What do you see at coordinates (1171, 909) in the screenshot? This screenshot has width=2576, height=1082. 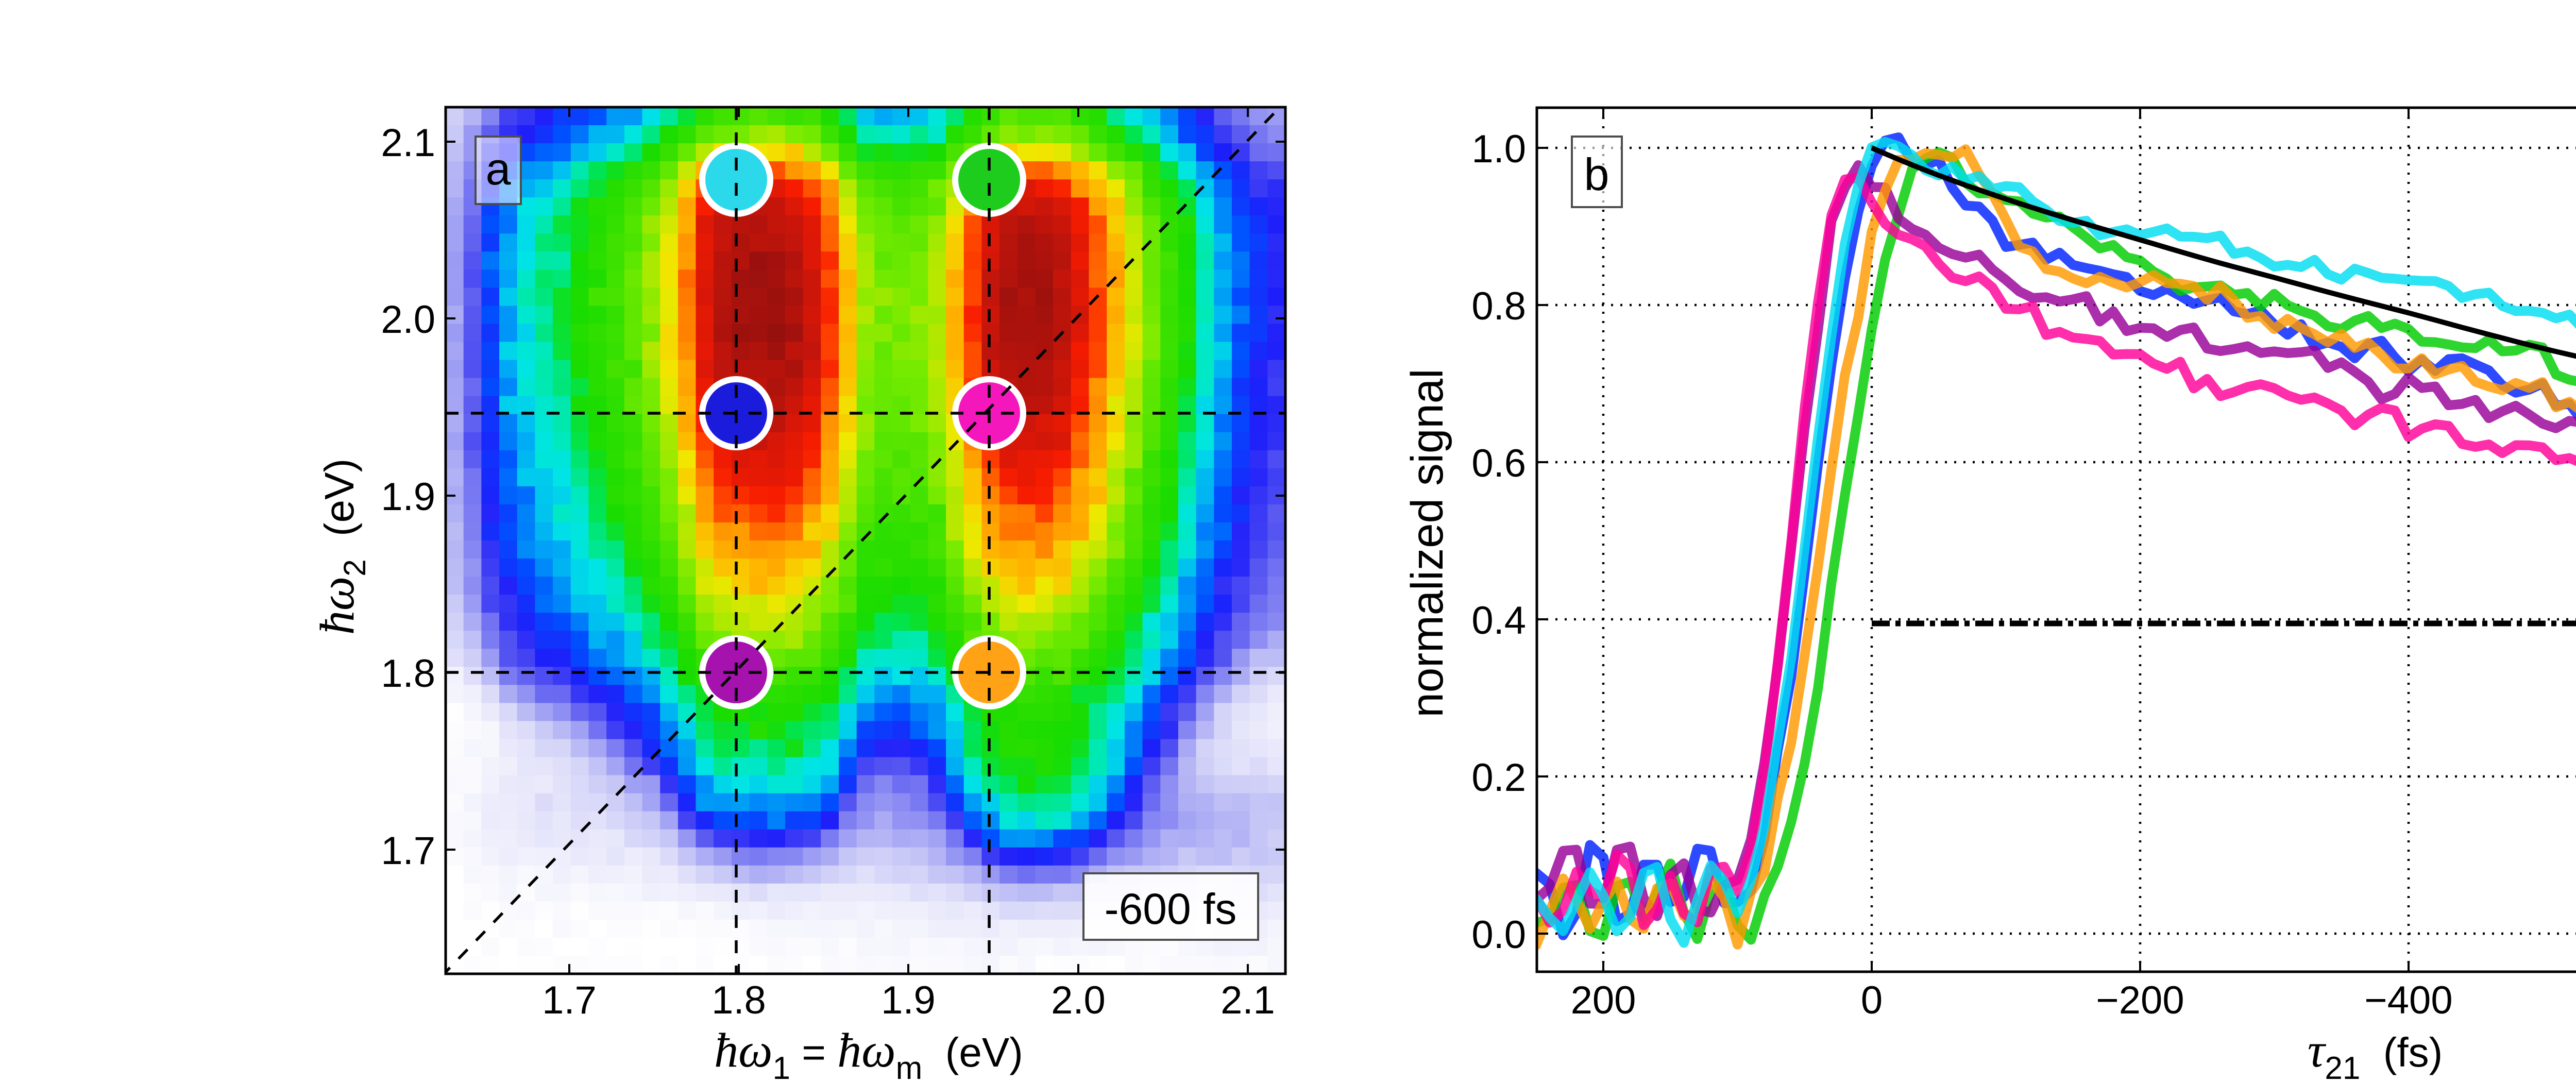 I see `svg-text: -600 fs` at bounding box center [1171, 909].